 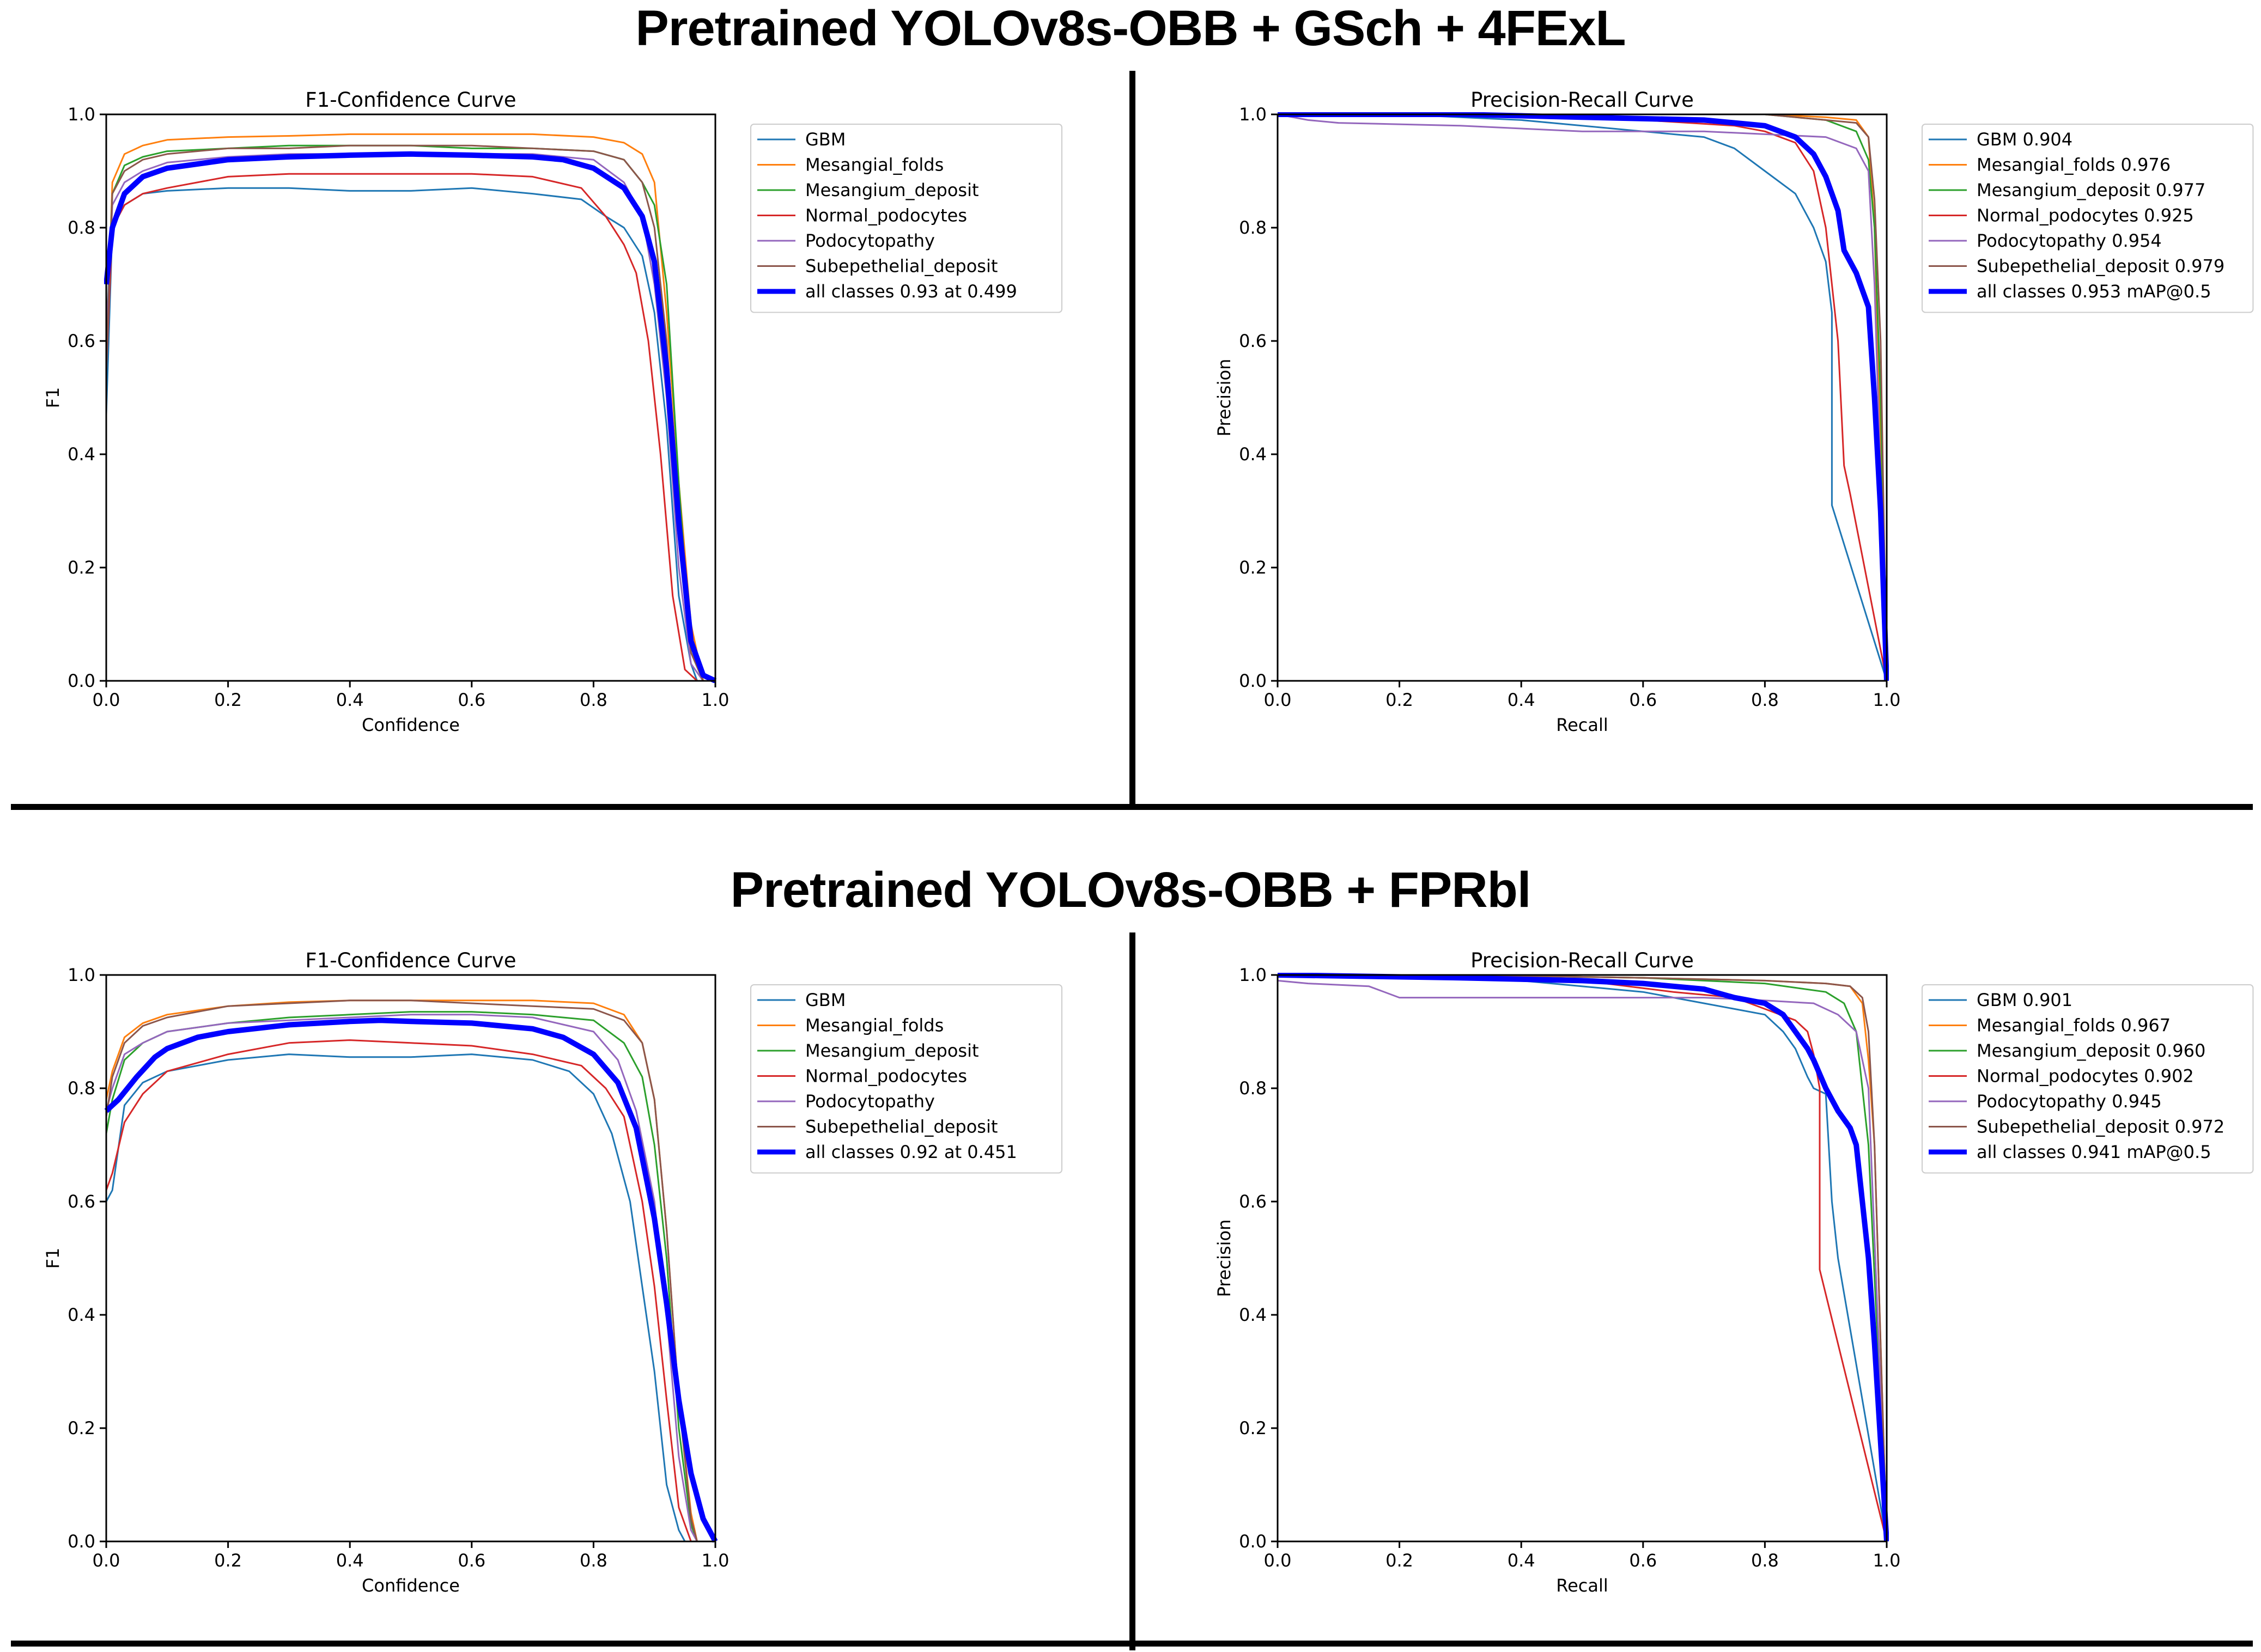 What do you see at coordinates (2069, 240) in the screenshot?
I see `legend-label: Podocytopathy 0.954` at bounding box center [2069, 240].